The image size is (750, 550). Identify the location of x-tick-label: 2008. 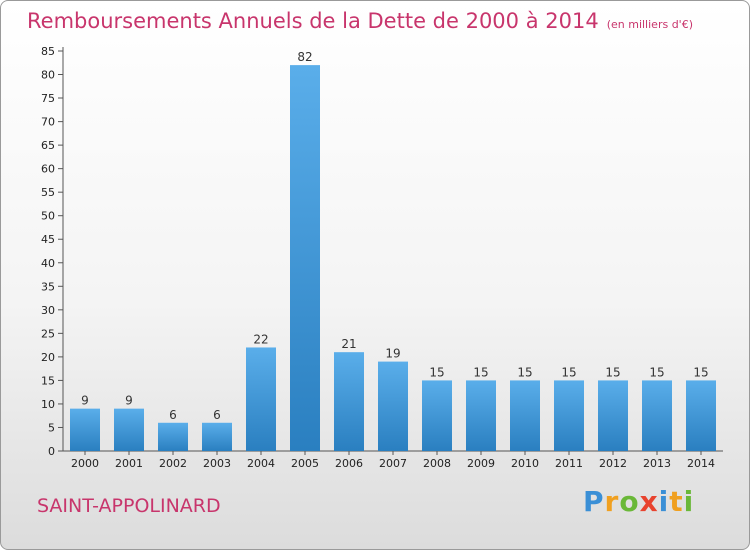
(437, 463).